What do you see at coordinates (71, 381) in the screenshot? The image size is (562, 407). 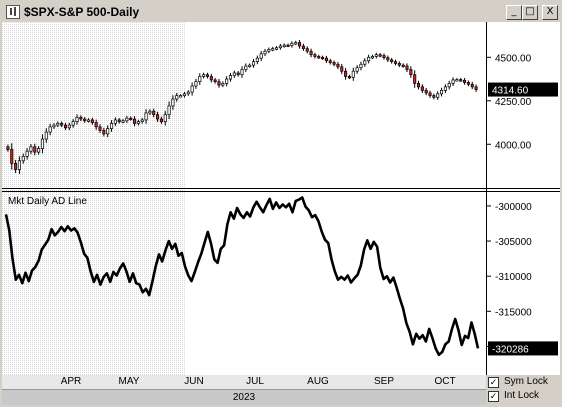 I see `month-label-apr: APR` at bounding box center [71, 381].